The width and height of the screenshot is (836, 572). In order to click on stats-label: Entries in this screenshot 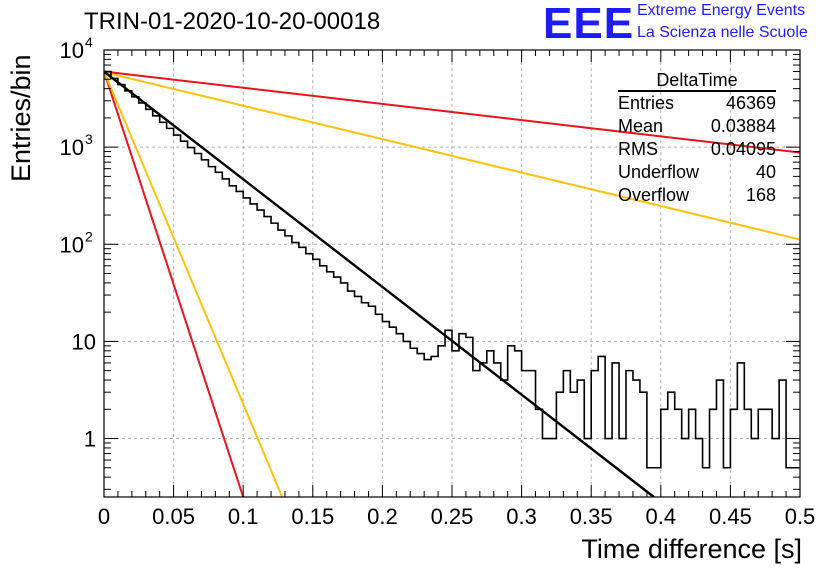, I will do `click(646, 103)`.